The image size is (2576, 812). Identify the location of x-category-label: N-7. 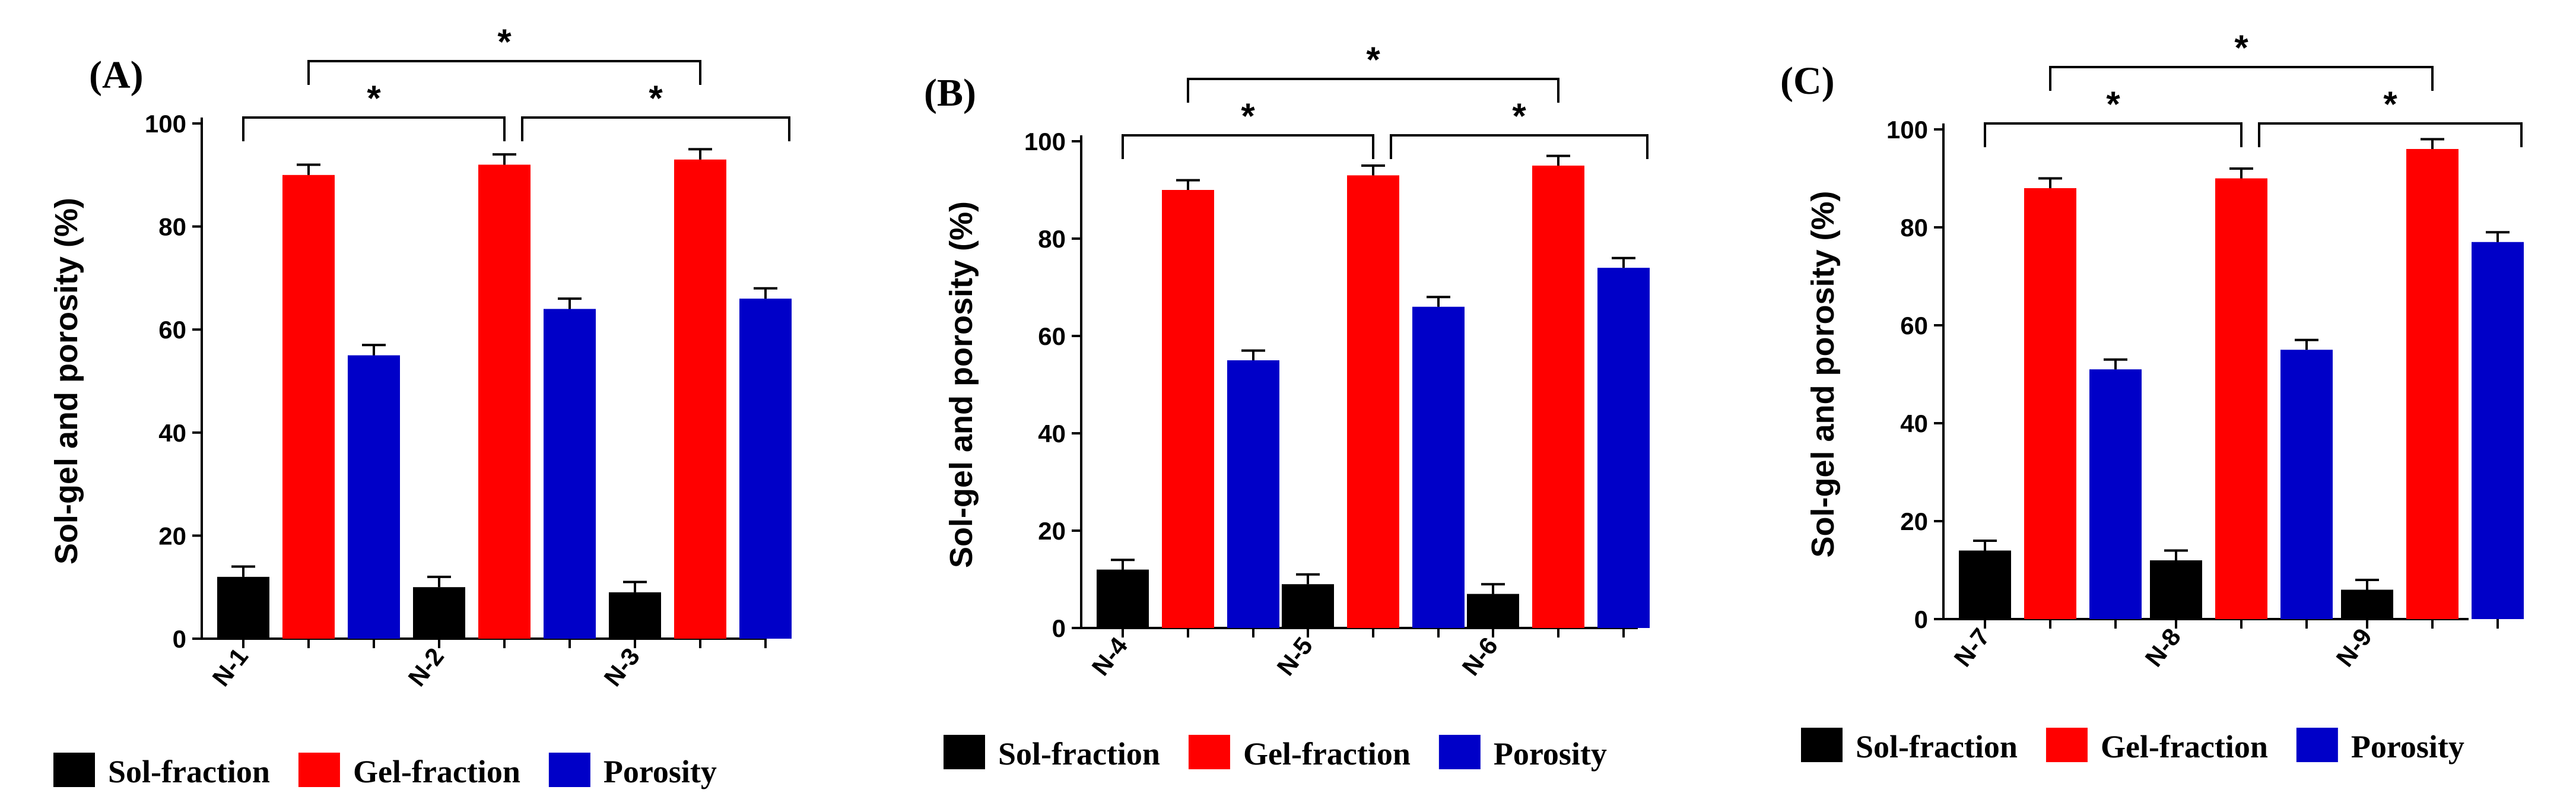
(1972, 647).